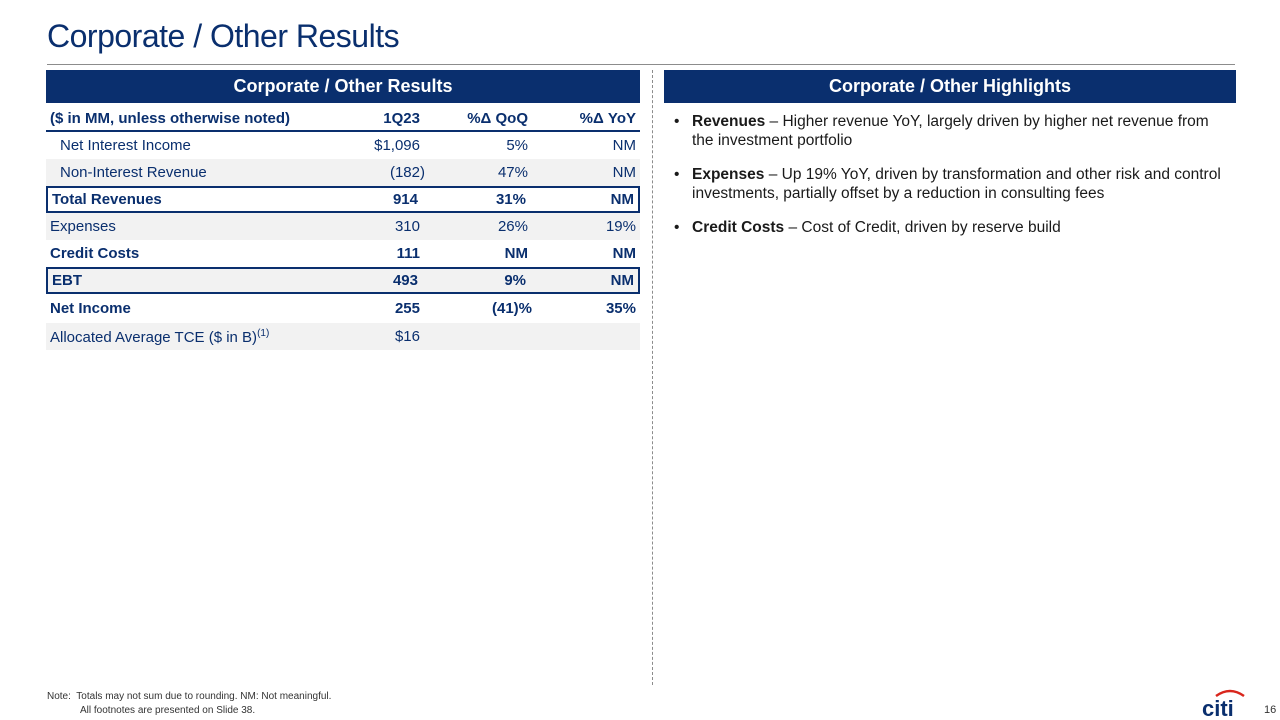 Image resolution: width=1280 pixels, height=720 pixels. What do you see at coordinates (223, 36) in the screenshot?
I see `page-title: Corporate / Other Results` at bounding box center [223, 36].